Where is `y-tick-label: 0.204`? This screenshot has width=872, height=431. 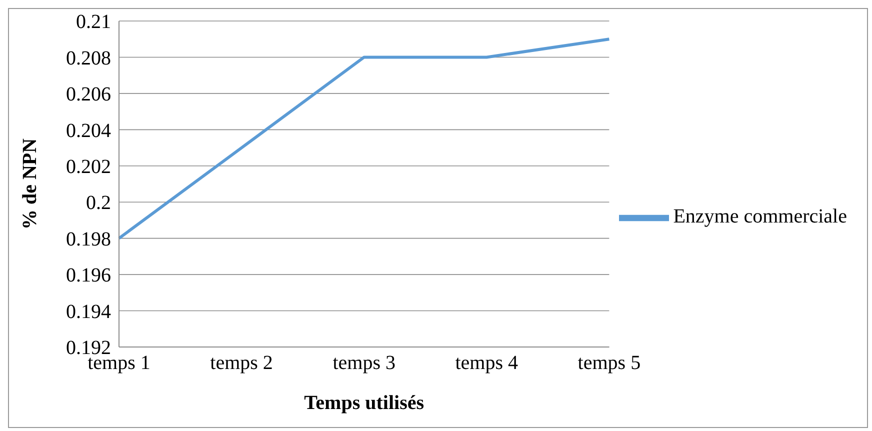 y-tick-label: 0.204 is located at coordinates (88, 131).